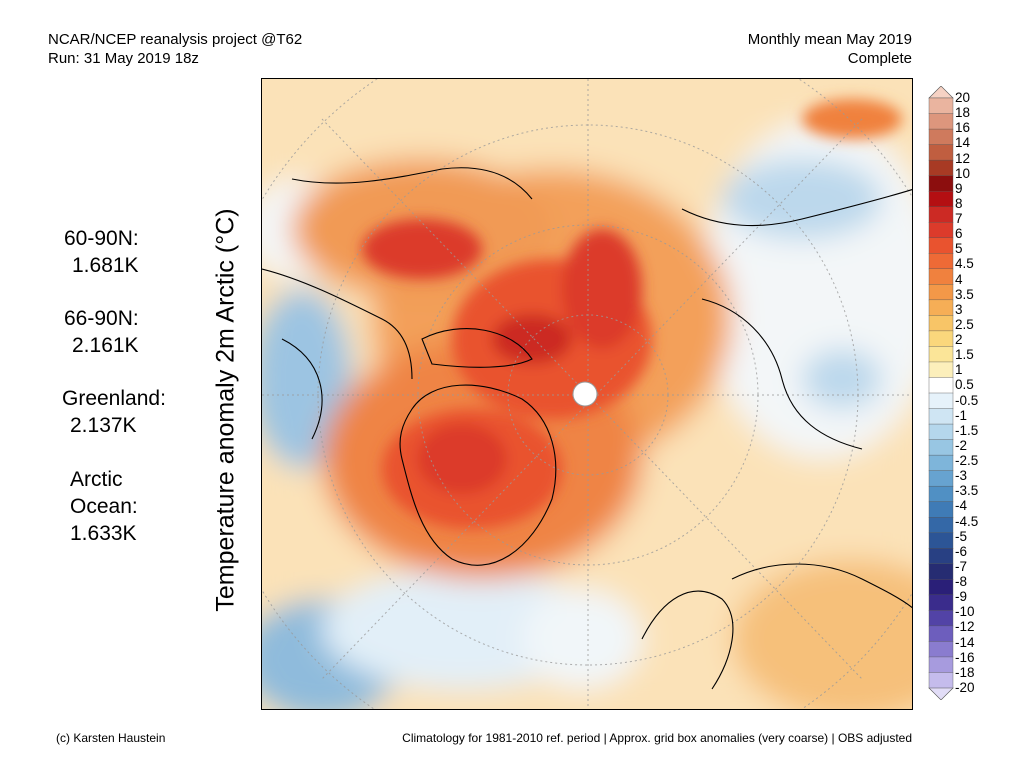 Image resolution: width=1024 pixels, height=768 pixels. What do you see at coordinates (104, 506) in the screenshot?
I see `stat-label: Ocean:` at bounding box center [104, 506].